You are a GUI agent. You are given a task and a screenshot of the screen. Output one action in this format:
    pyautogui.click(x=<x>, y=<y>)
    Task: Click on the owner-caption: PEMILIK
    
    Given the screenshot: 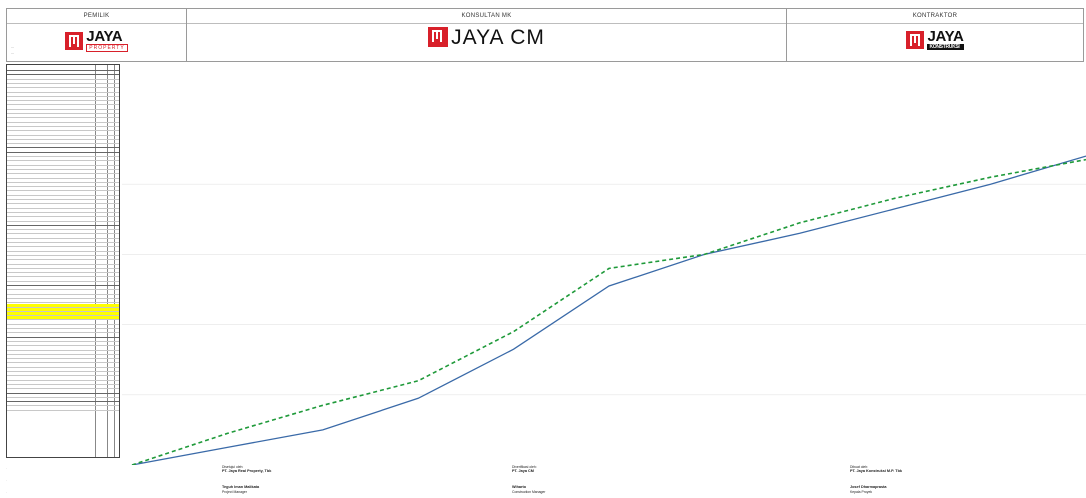 What is the action you would take?
    pyautogui.click(x=96, y=16)
    